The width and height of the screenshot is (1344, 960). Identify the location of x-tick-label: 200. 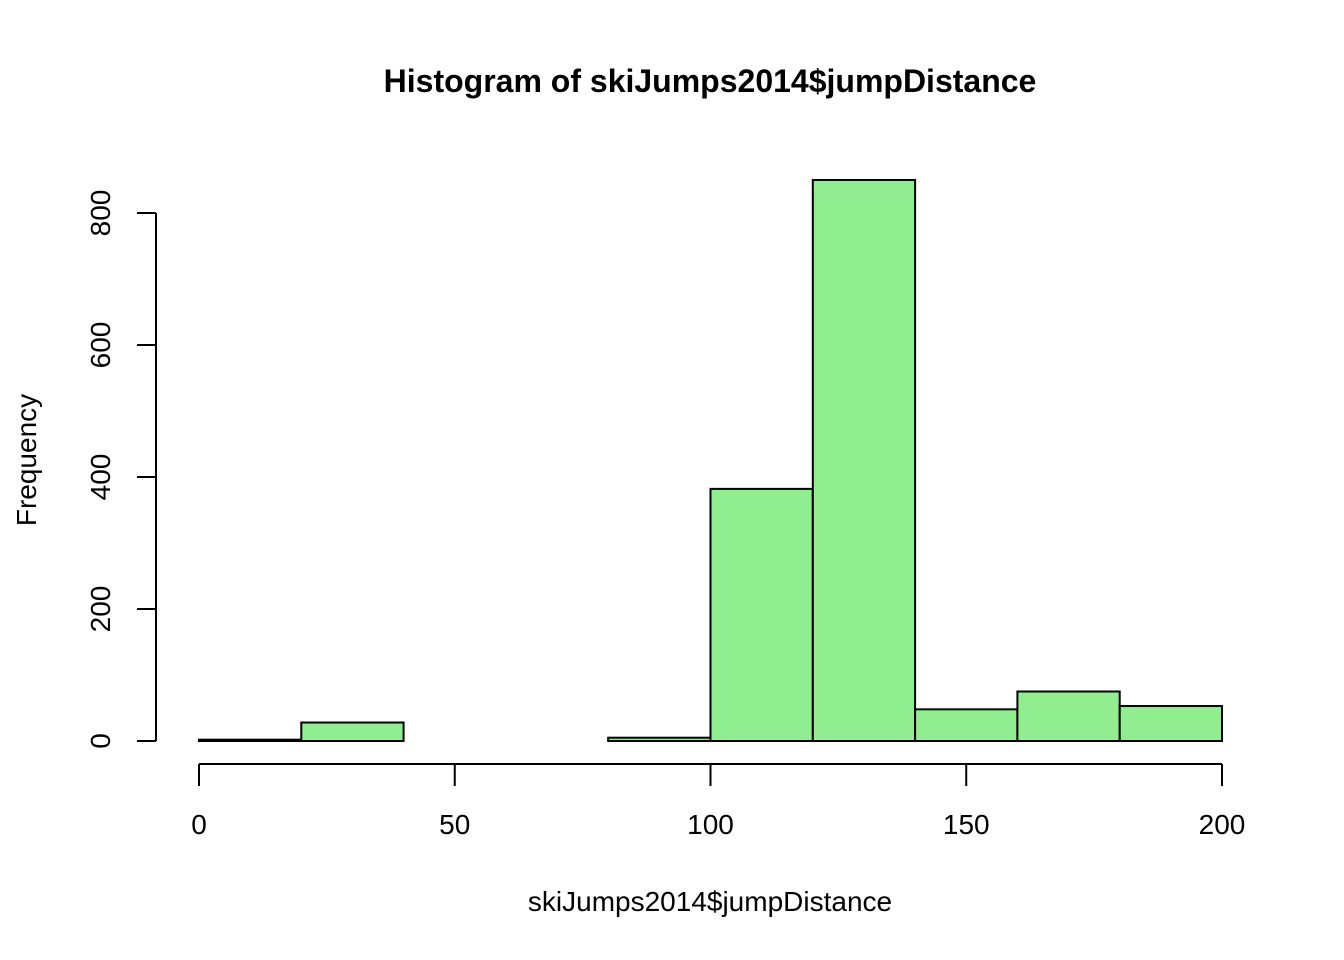
(1222, 824).